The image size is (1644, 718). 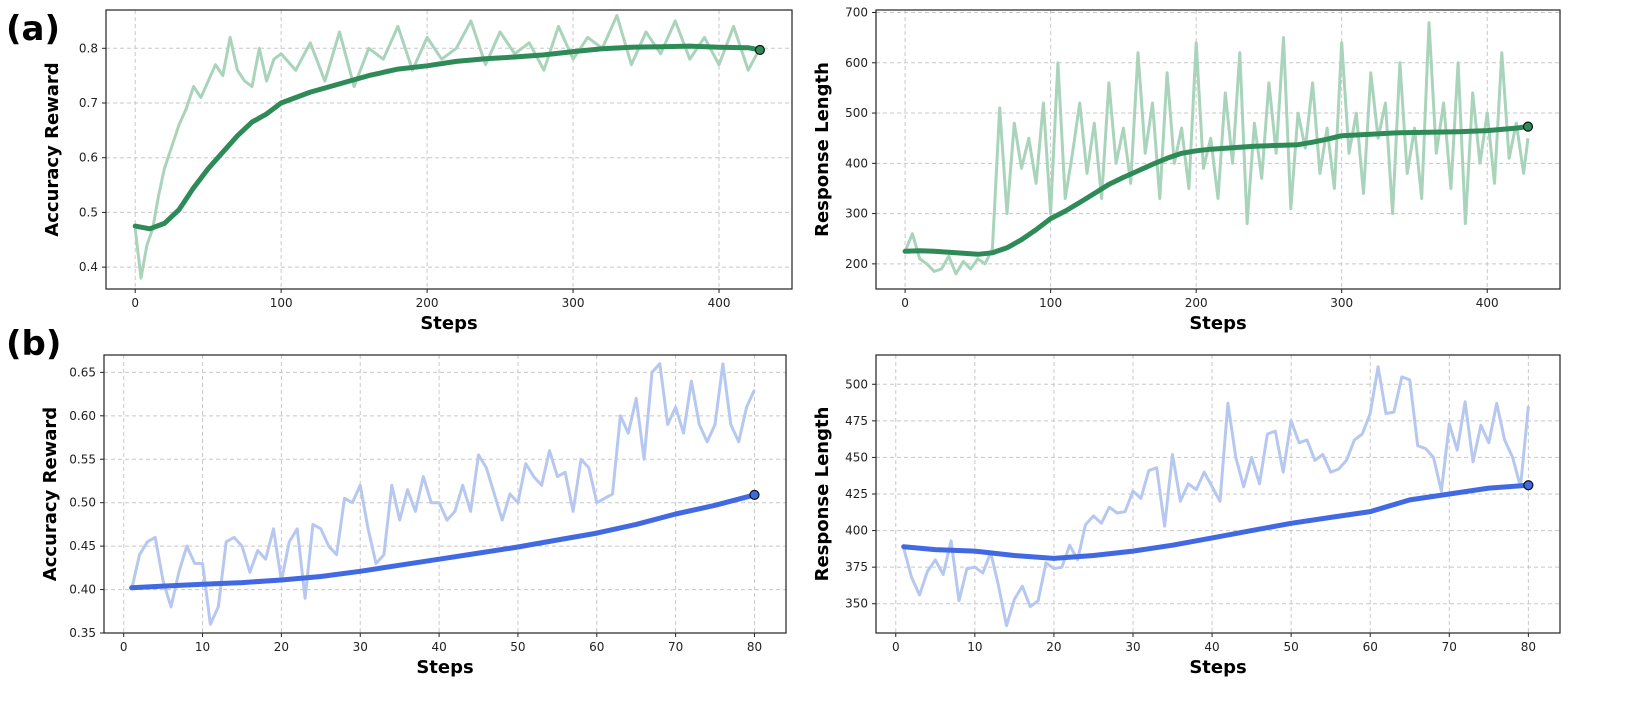 What do you see at coordinates (82, 416) in the screenshot?
I see `y-tick-label: 0.60` at bounding box center [82, 416].